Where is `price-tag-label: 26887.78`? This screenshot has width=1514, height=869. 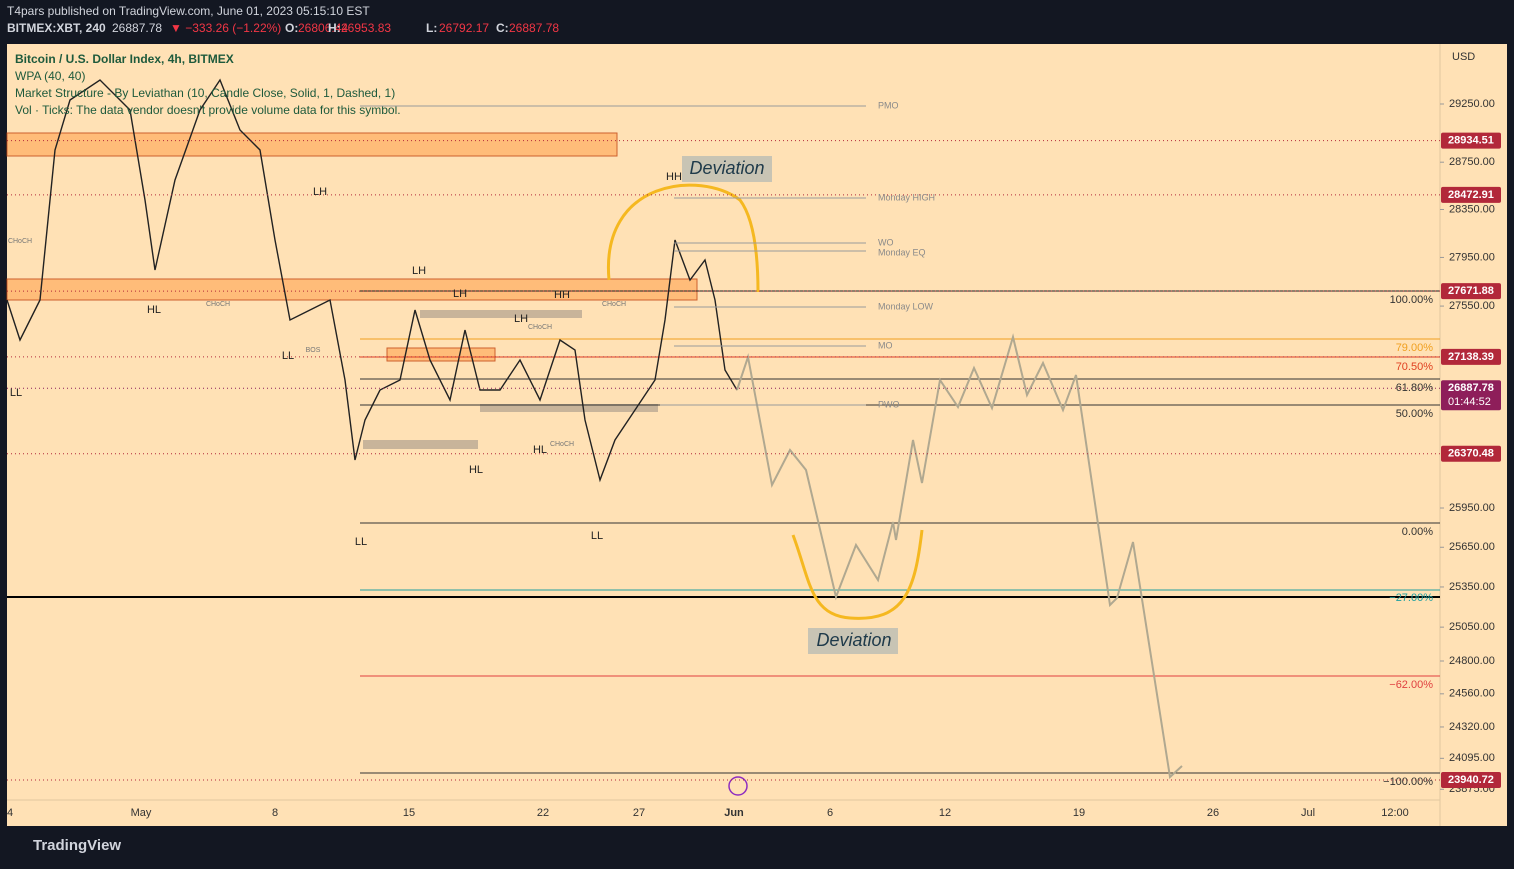
price-tag-label: 26887.78 is located at coordinates (1471, 388).